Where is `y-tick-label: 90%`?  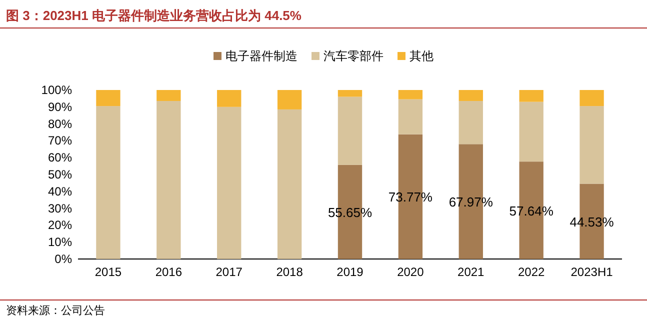
y-tick-label: 90% is located at coordinates (60, 107).